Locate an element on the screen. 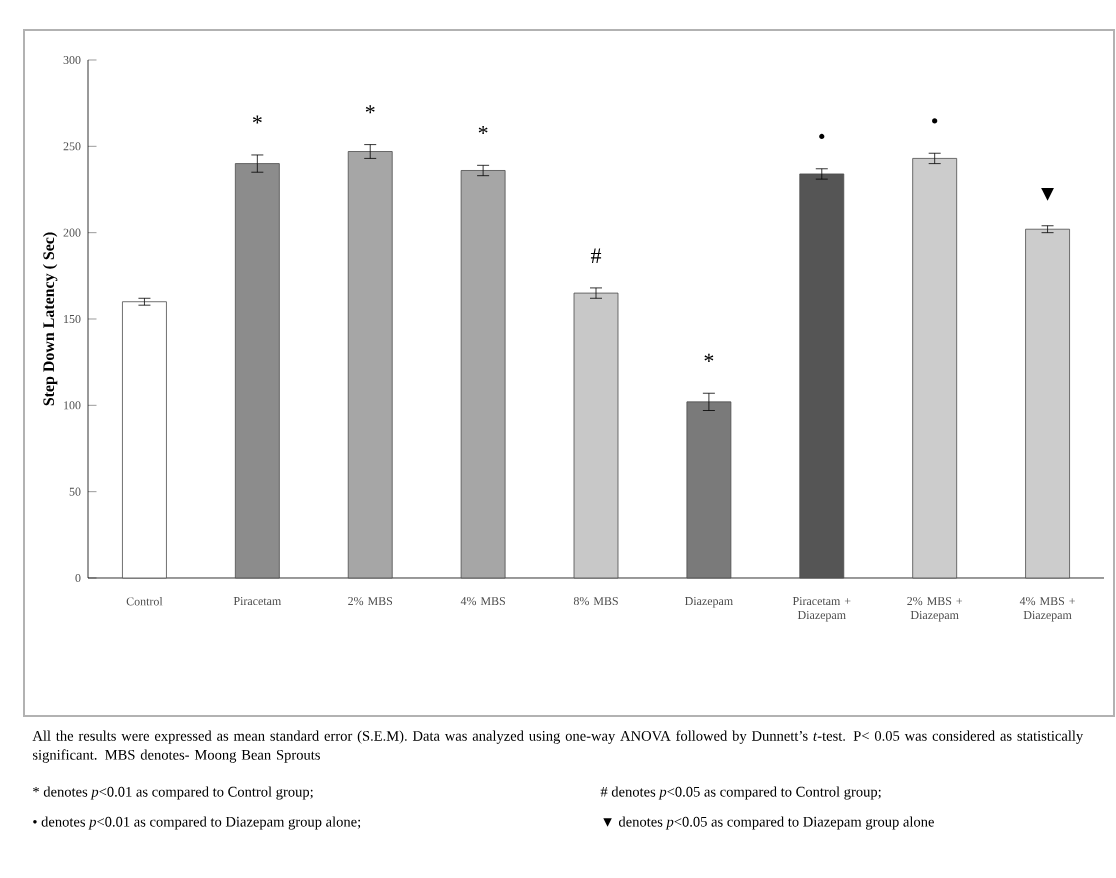  annotation: ▼ is located at coordinates (1047, 194).